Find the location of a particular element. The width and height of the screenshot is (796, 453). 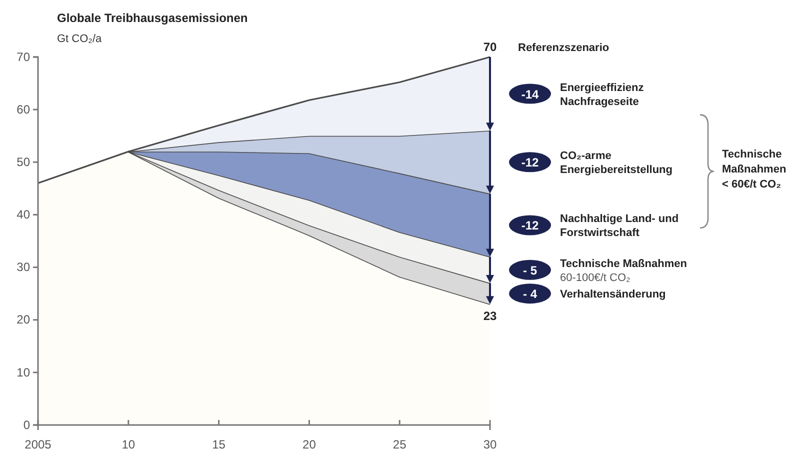

text: - 5 is located at coordinates (530, 270).